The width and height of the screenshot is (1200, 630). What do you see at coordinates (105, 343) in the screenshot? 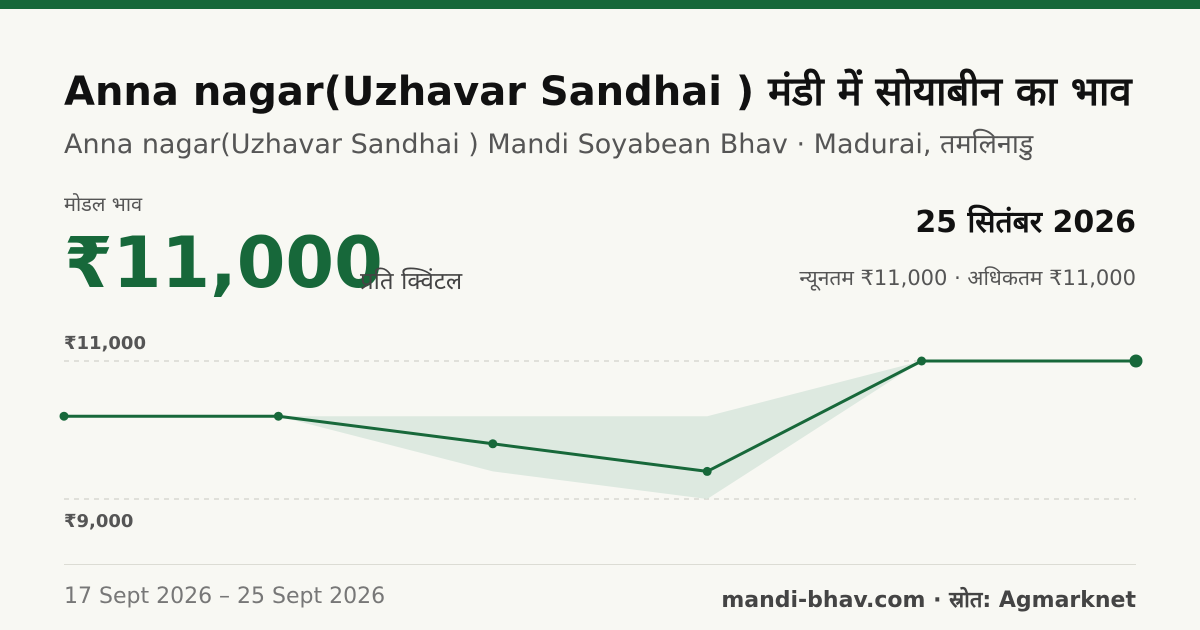
I see `y-tick-label-top: ₹11,000` at bounding box center [105, 343].